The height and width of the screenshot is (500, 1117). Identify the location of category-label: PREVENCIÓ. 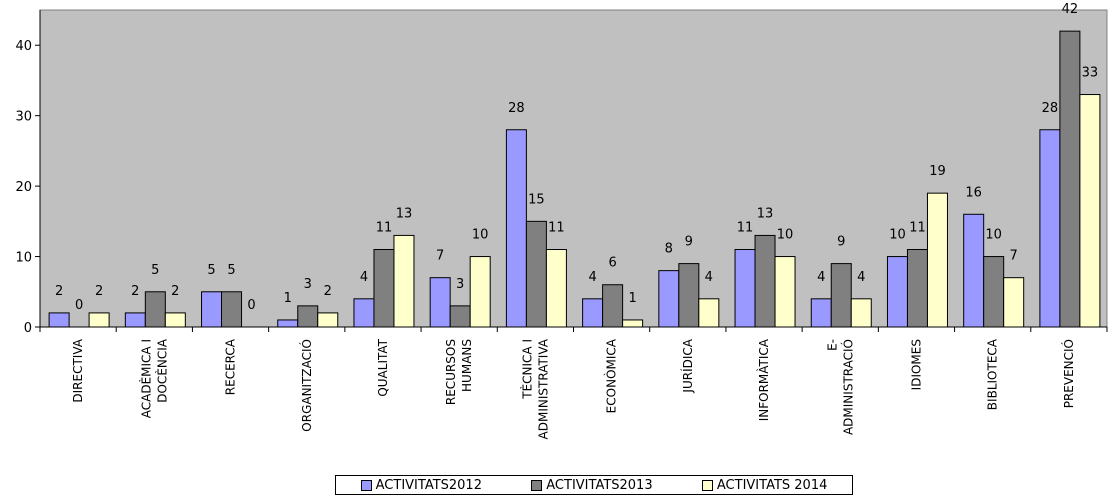
(1068, 373).